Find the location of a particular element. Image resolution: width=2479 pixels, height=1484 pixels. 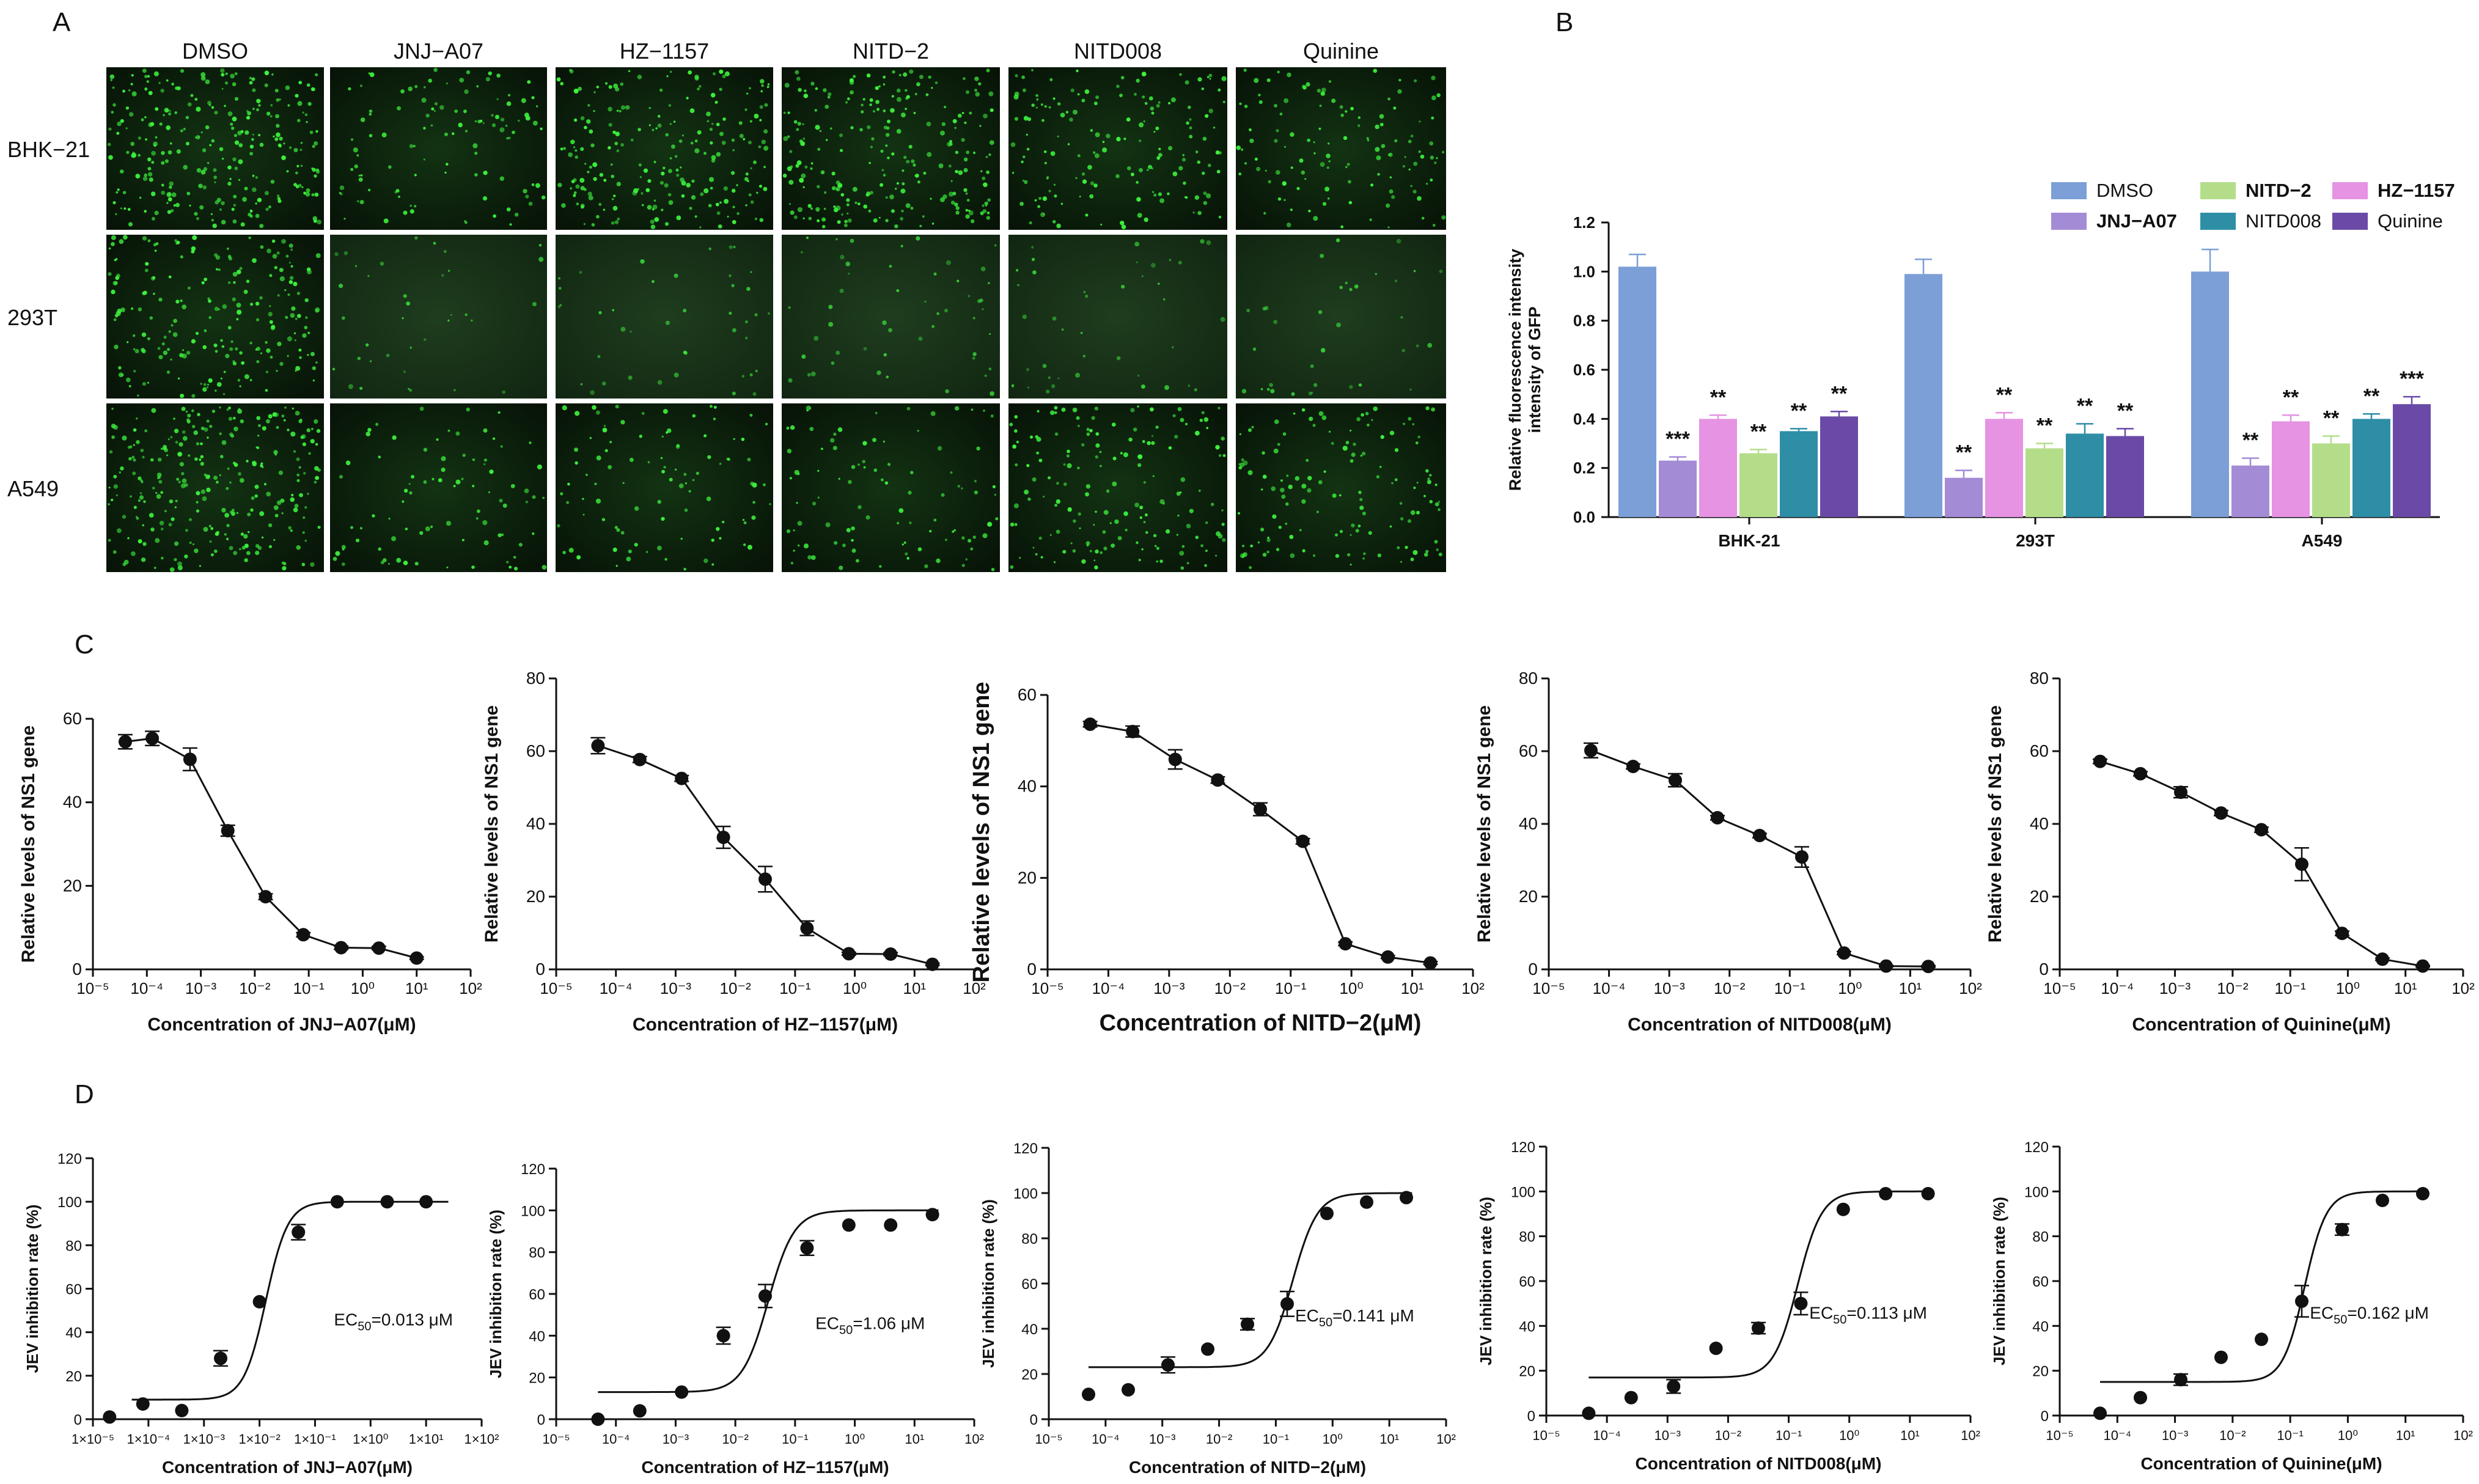

significance-mark: ** is located at coordinates (2332, 418).